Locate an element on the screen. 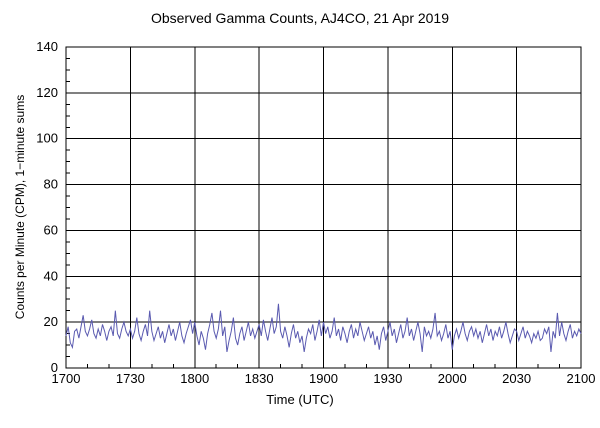 The image size is (600, 428). y-tick-label: 20 is located at coordinates (51, 321).